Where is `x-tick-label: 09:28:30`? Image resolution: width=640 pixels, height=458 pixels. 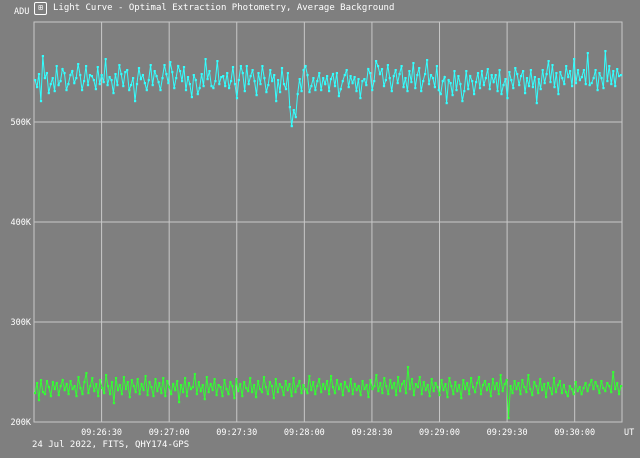 x-tick-label: 09:28:30 is located at coordinates (371, 433).